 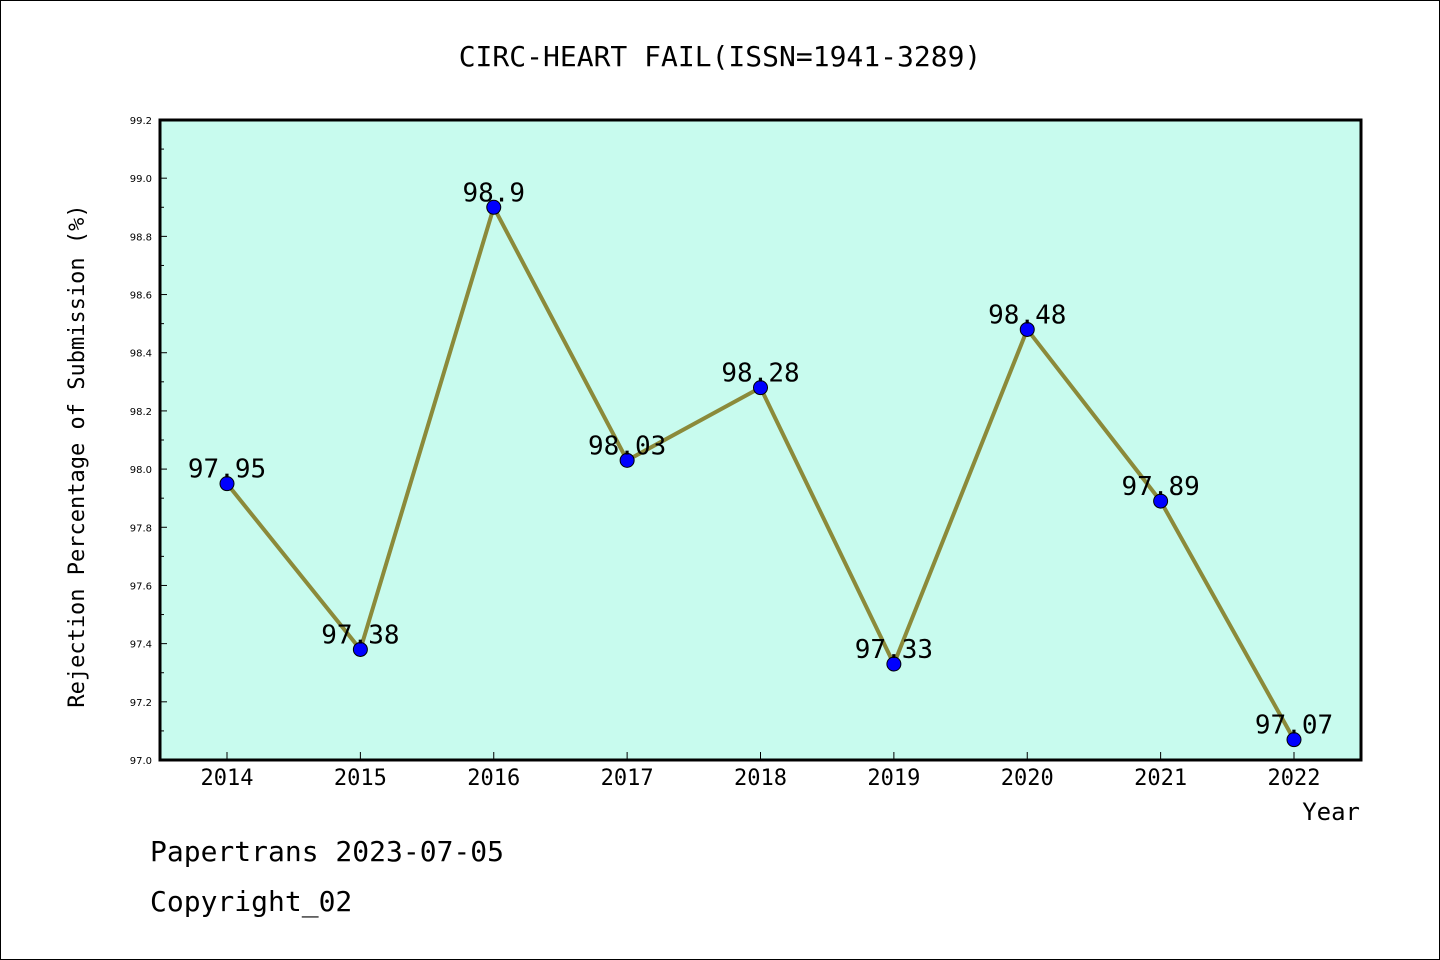 I want to click on y-tick-label: 97.6, so click(x=141, y=586).